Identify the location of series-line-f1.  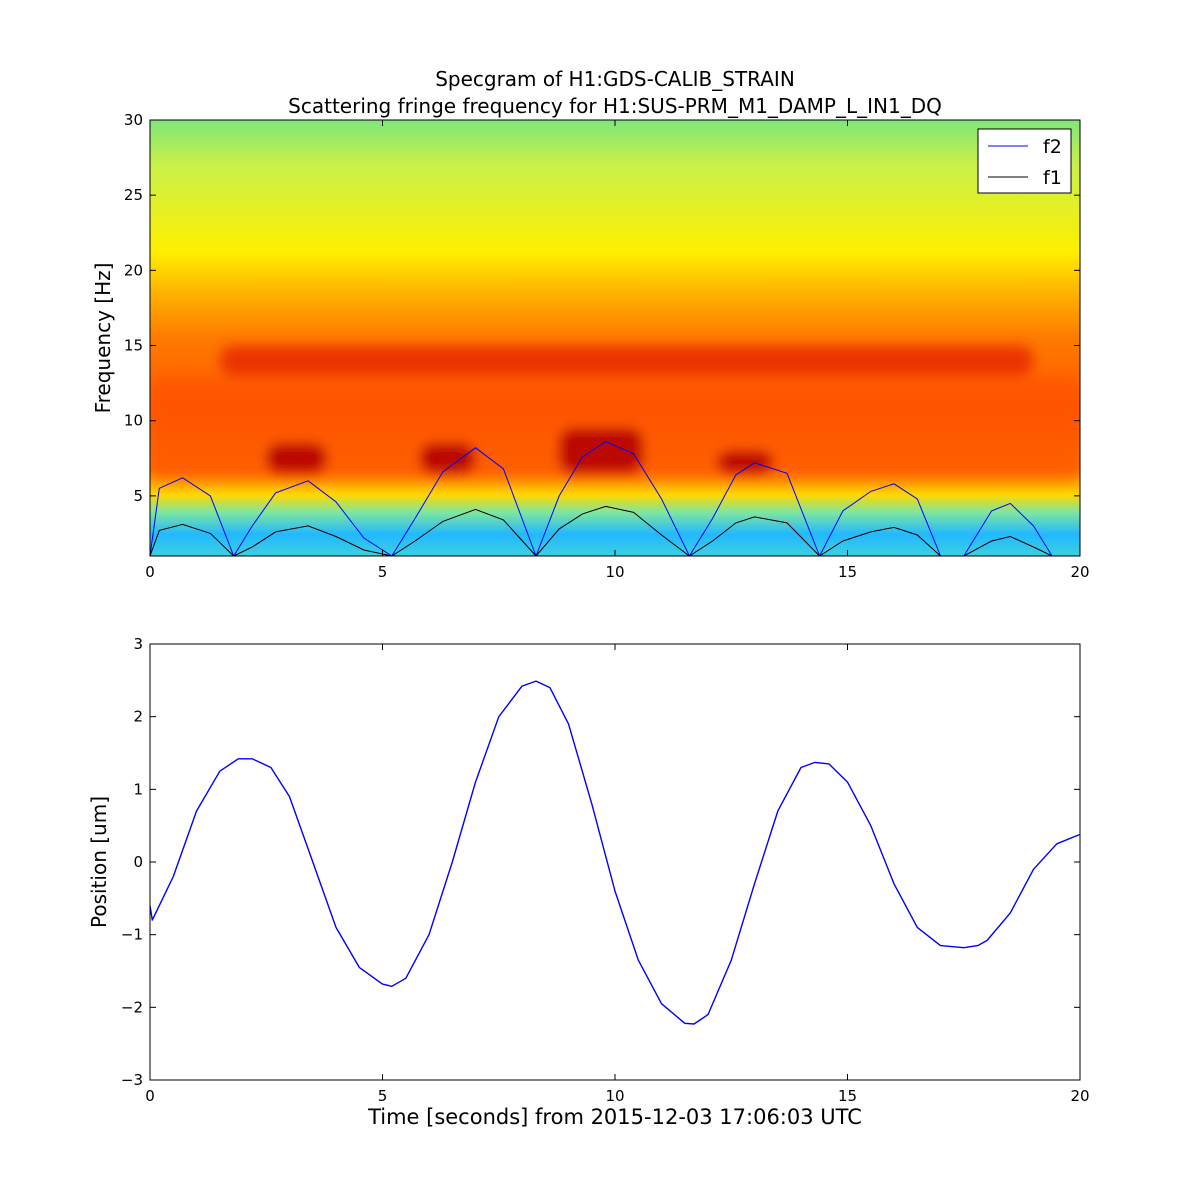
(601, 530).